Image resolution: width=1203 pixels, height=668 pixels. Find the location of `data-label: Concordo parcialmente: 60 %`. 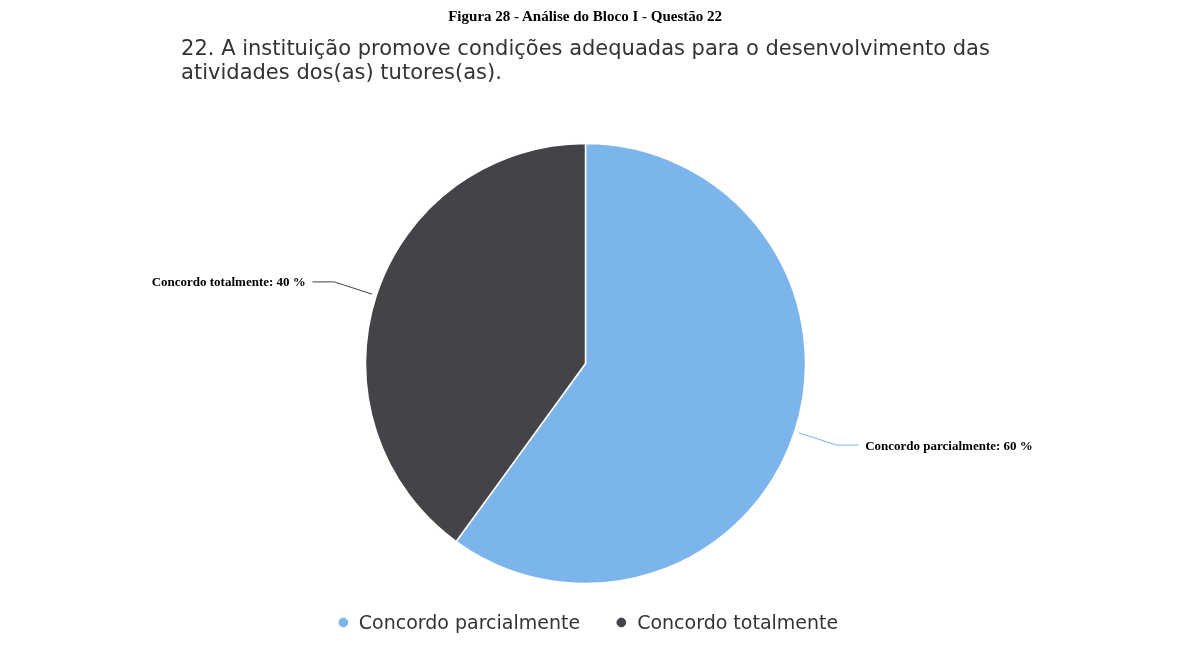

data-label: Concordo parcialmente: 60 % is located at coordinates (949, 445).